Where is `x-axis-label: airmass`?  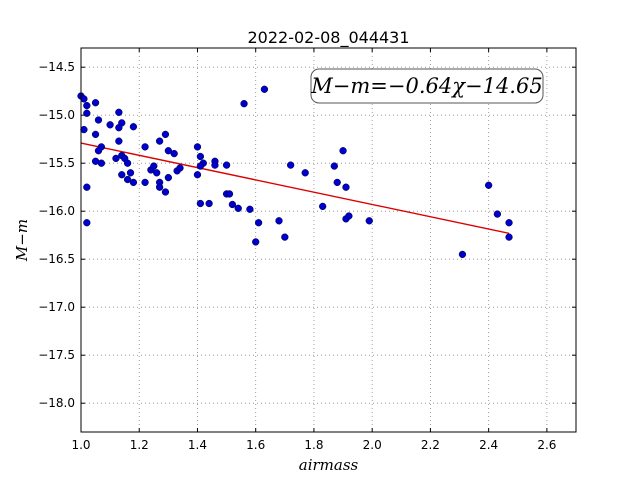 x-axis-label: airmass is located at coordinates (329, 465).